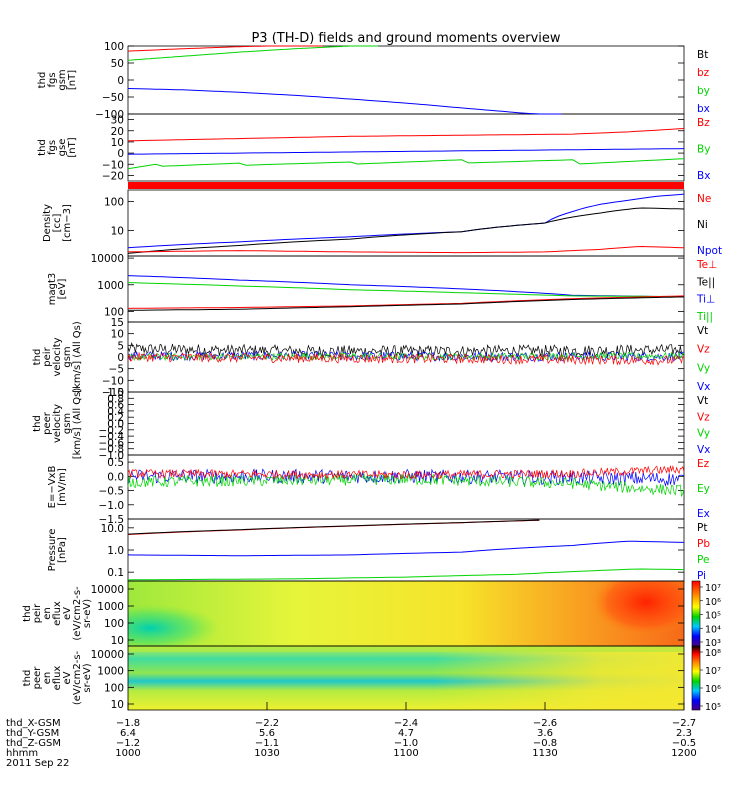 Image resolution: width=750 pixels, height=800 pixels. I want to click on xaxis-value: 1000, so click(127, 753).